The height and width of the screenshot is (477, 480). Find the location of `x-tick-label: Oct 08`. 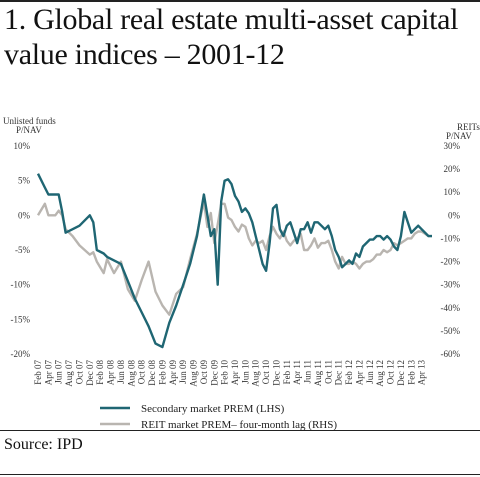

x-tick-label: Oct 08 is located at coordinates (142, 372).